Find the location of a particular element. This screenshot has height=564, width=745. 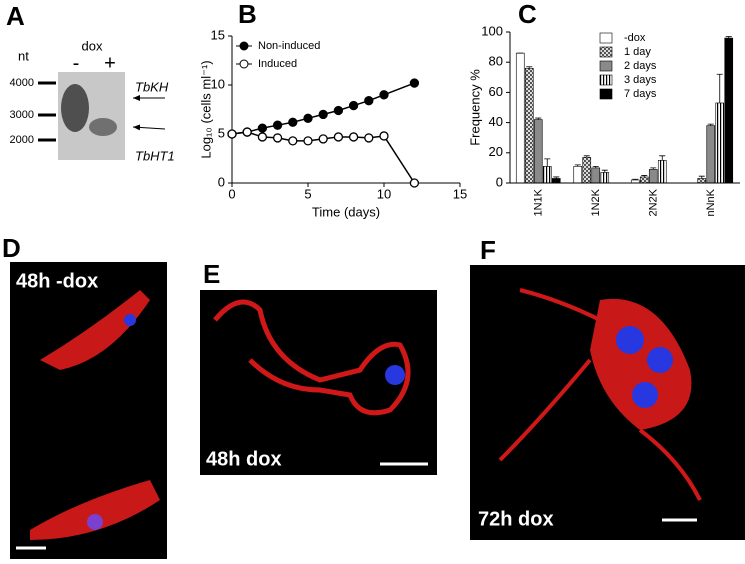

band-label: TbHT1 is located at coordinates (155, 155).